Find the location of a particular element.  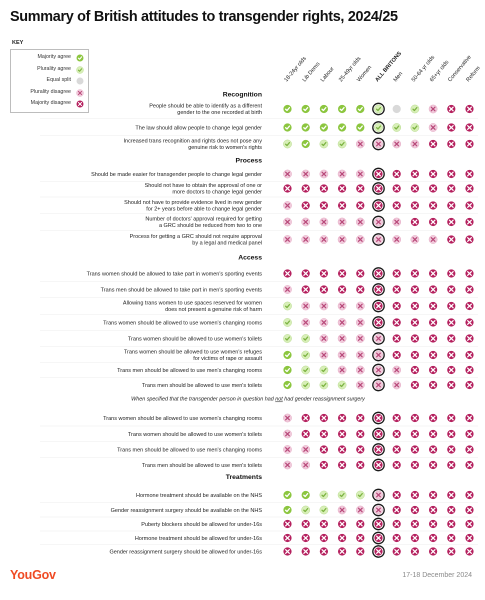

row-label: more doctors to change legal gender is located at coordinates (217, 193).